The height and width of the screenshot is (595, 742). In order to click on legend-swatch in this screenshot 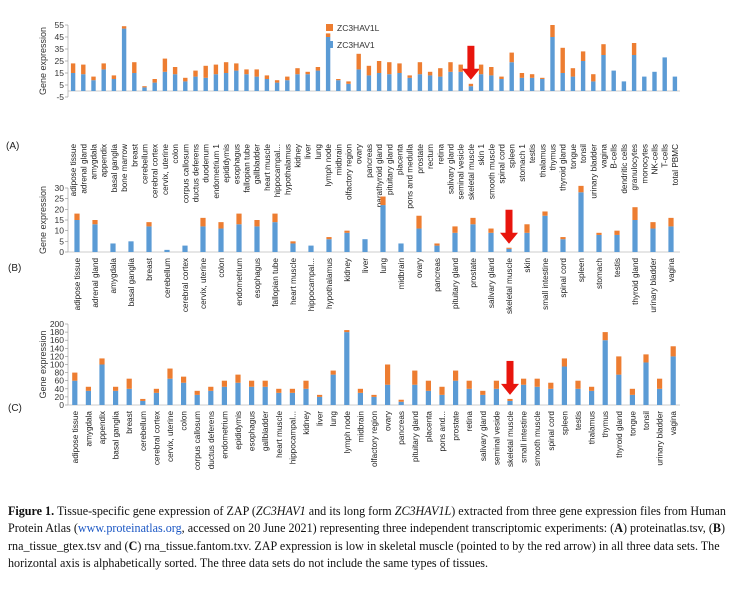, I will do `click(329, 27)`.